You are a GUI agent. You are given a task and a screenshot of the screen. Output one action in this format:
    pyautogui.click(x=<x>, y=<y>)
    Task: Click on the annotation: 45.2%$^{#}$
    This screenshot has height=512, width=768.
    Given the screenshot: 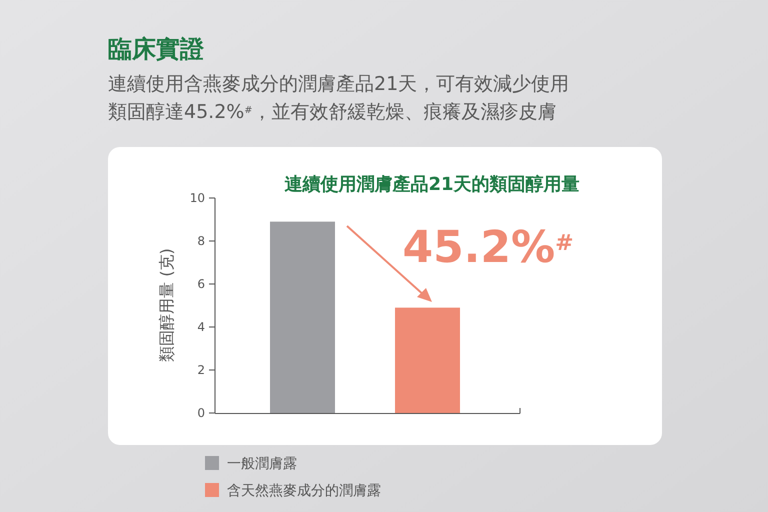 What is the action you would take?
    pyautogui.click(x=488, y=247)
    